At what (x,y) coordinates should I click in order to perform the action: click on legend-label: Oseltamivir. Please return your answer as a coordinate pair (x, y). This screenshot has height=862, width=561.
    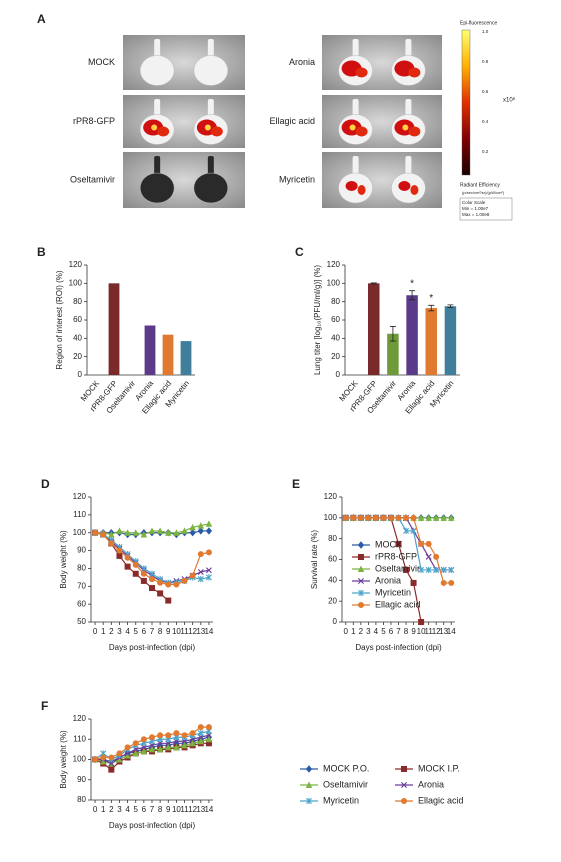
    Looking at the image, I should click on (345, 784).